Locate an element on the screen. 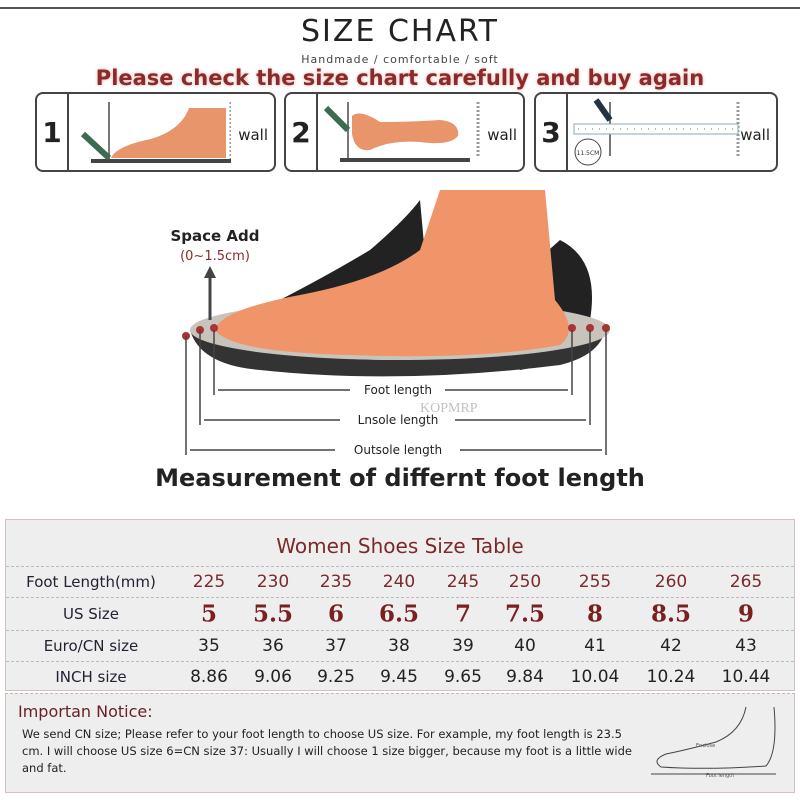 The image size is (800, 800). table-cell: 260 is located at coordinates (671, 582).